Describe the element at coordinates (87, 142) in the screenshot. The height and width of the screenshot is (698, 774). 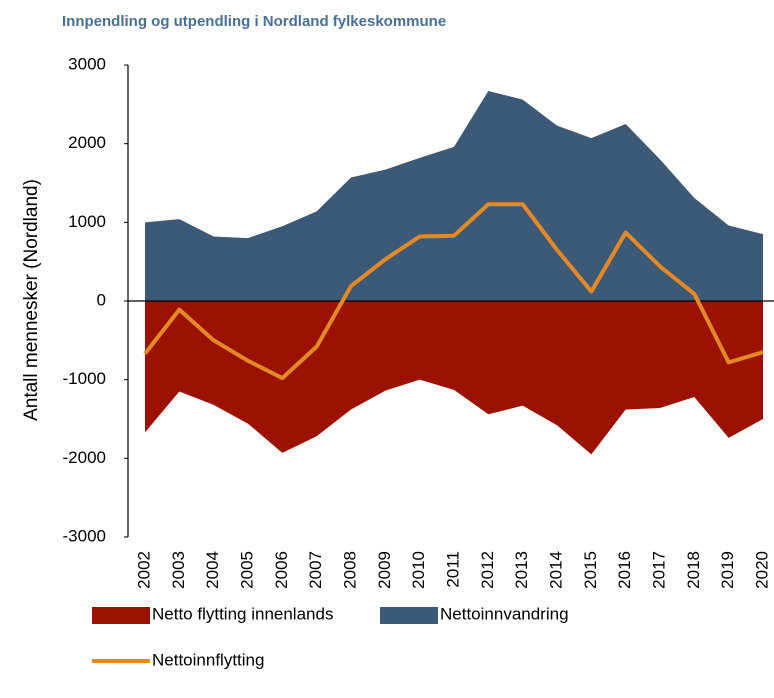
I see `y-tick-label: 2000` at that location.